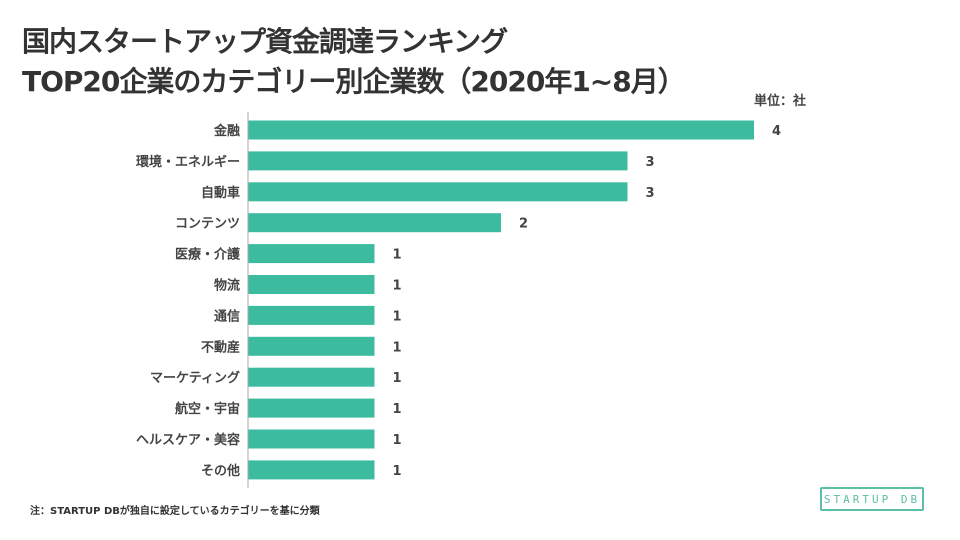 The image size is (960, 540). I want to click on startup-db-logo: STARTUP DB, so click(872, 499).